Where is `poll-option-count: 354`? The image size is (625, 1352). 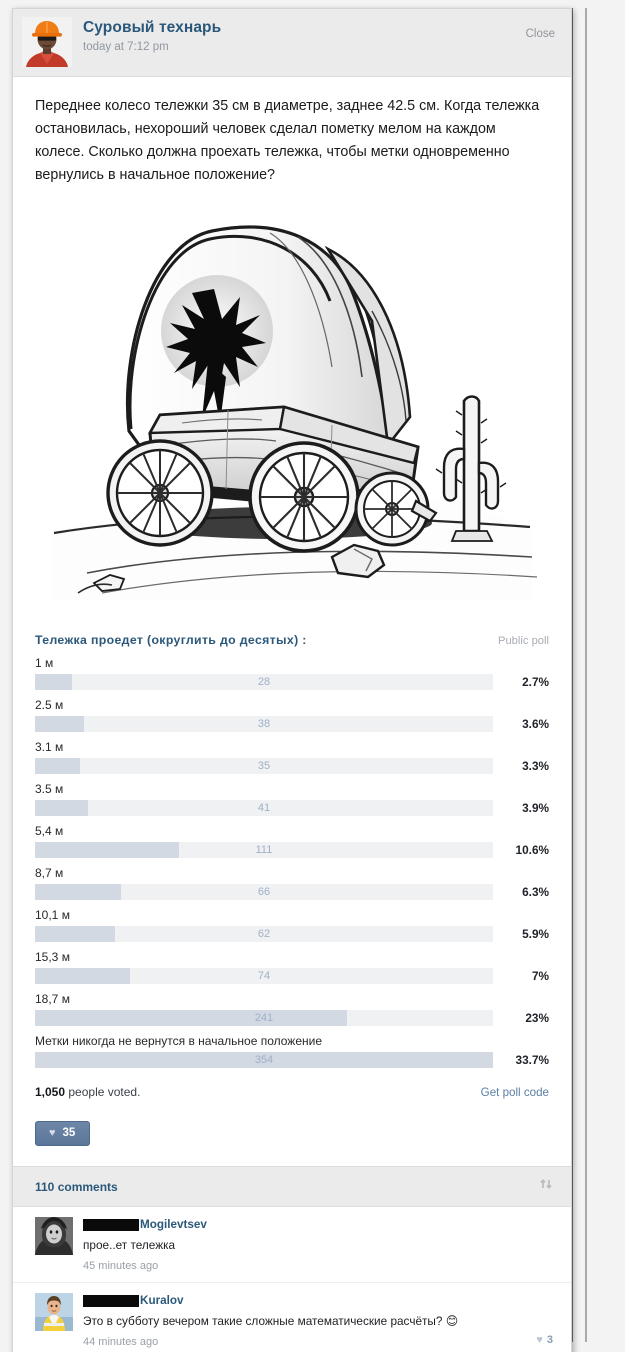
poll-option-count: 354 is located at coordinates (264, 1060).